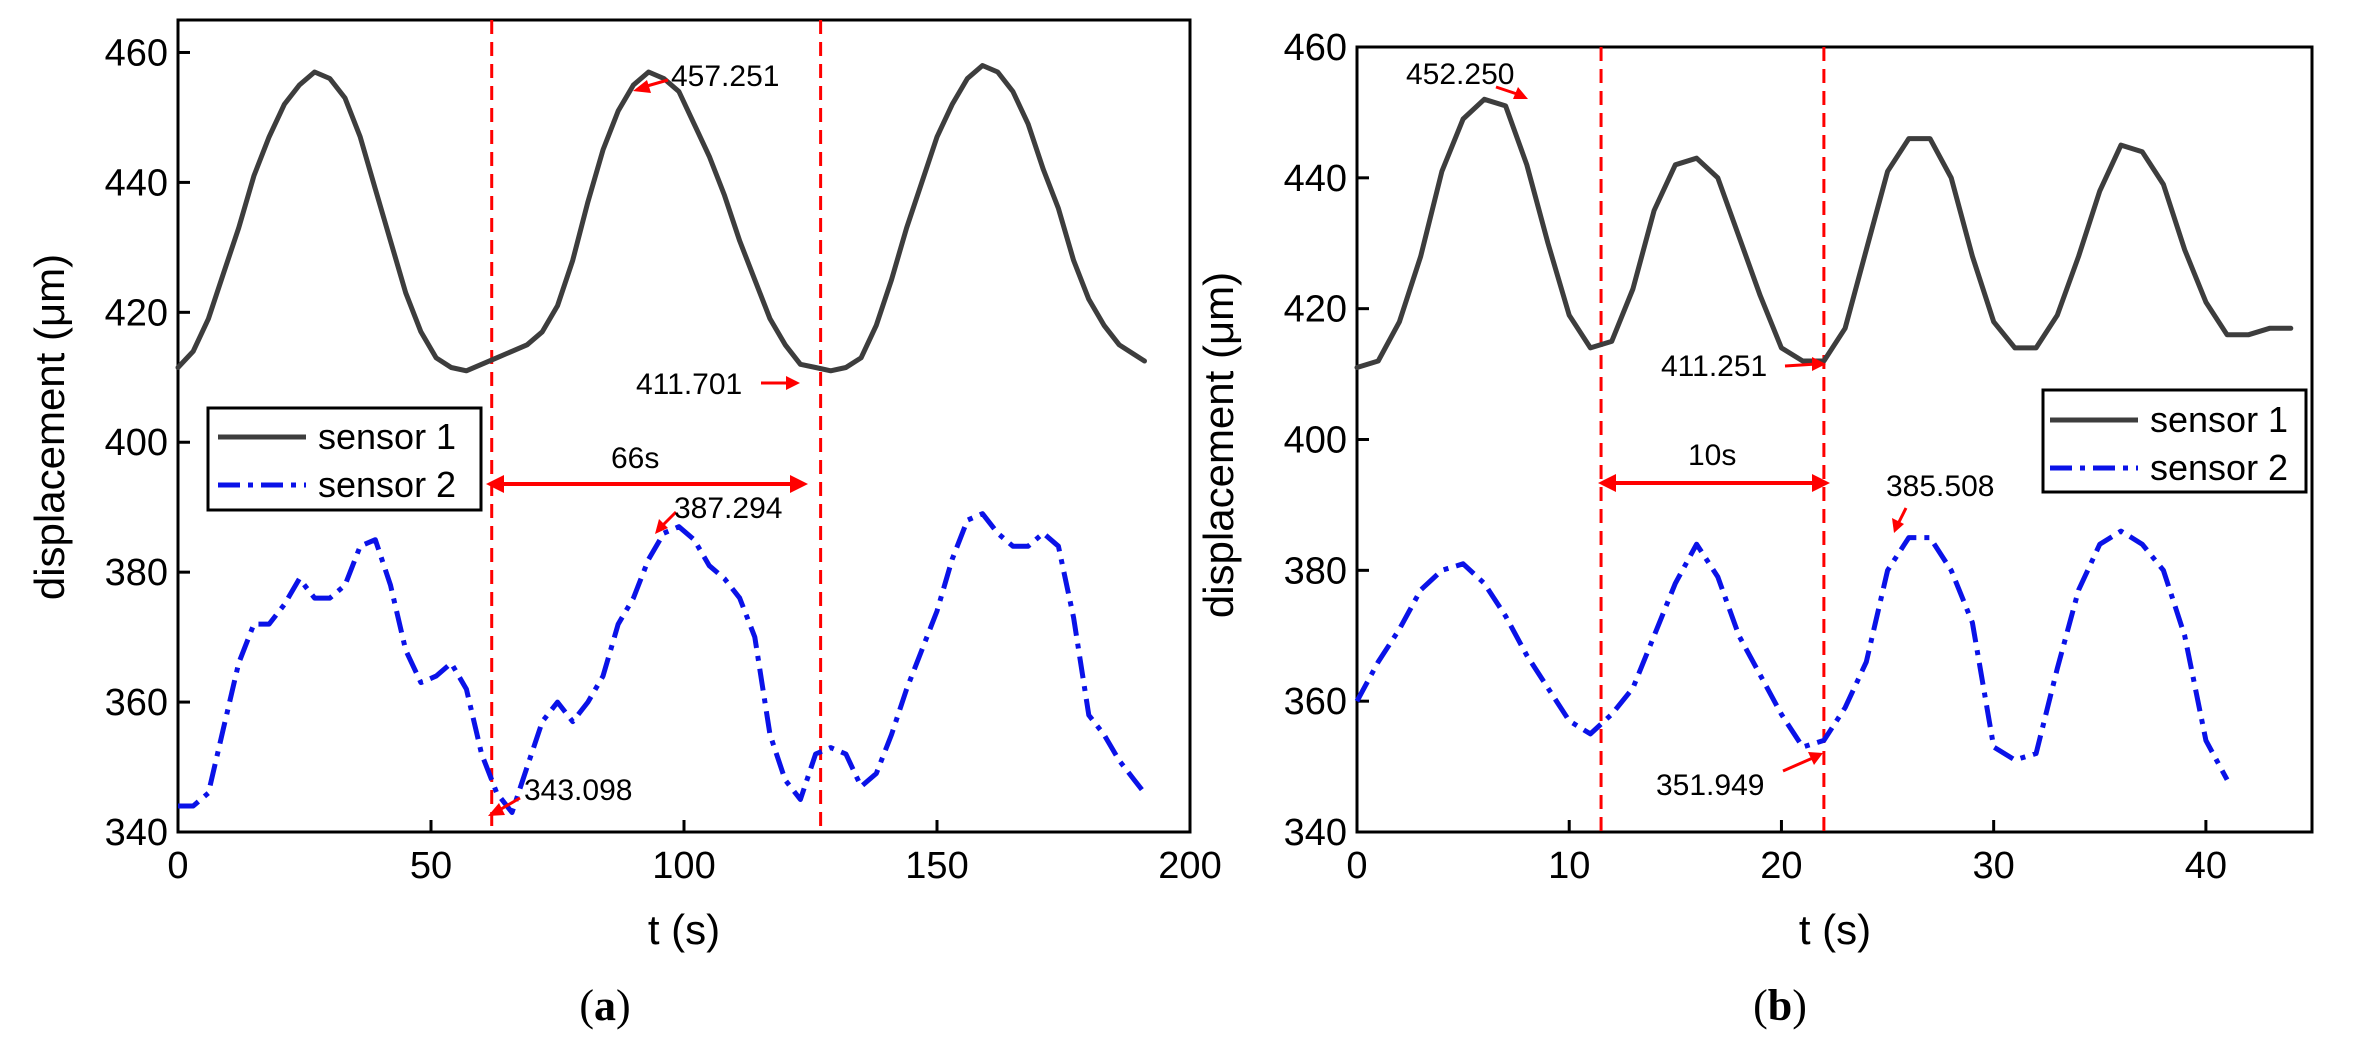  I want to click on annotation-351-b: 351.949, so click(1739, 777).